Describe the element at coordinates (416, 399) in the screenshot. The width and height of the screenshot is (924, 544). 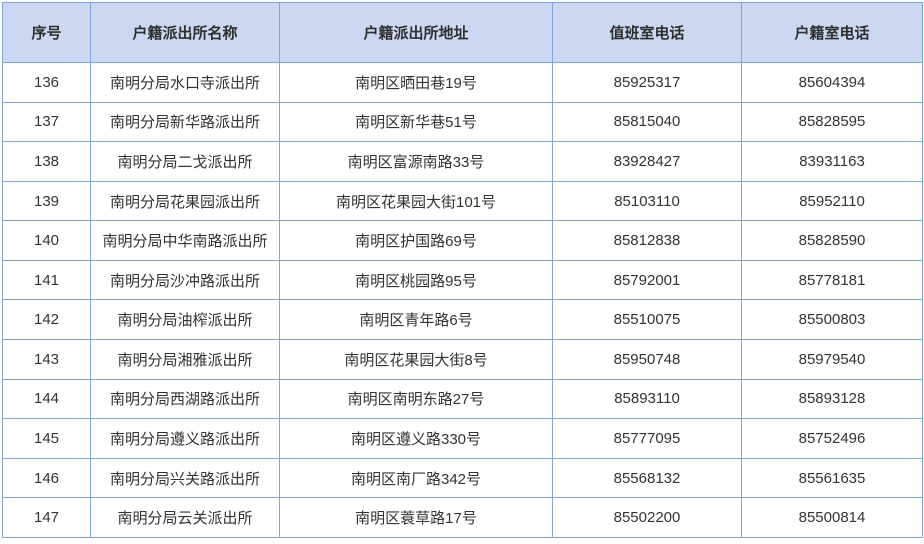
I see `cell-address: 南明区南明东路27号` at that location.